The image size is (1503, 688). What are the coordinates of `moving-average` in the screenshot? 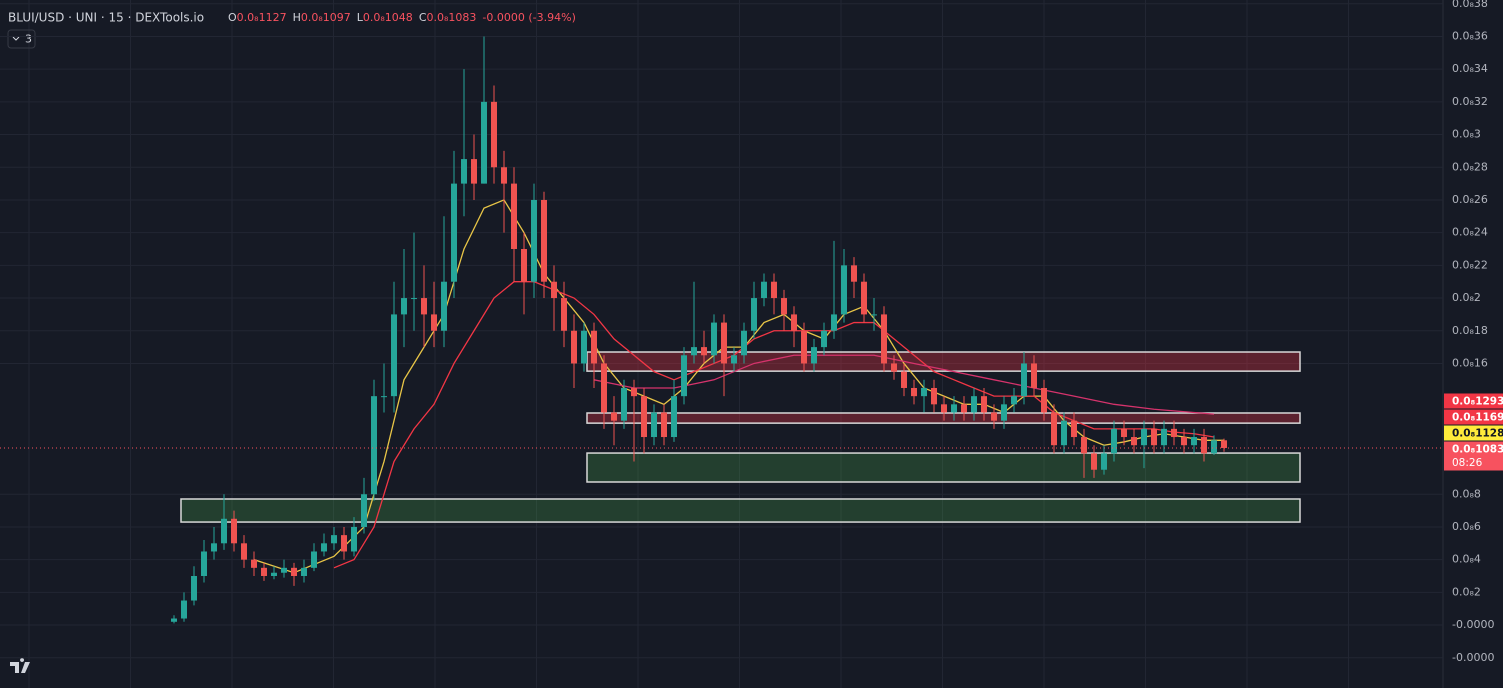 It's located at (904, 384).